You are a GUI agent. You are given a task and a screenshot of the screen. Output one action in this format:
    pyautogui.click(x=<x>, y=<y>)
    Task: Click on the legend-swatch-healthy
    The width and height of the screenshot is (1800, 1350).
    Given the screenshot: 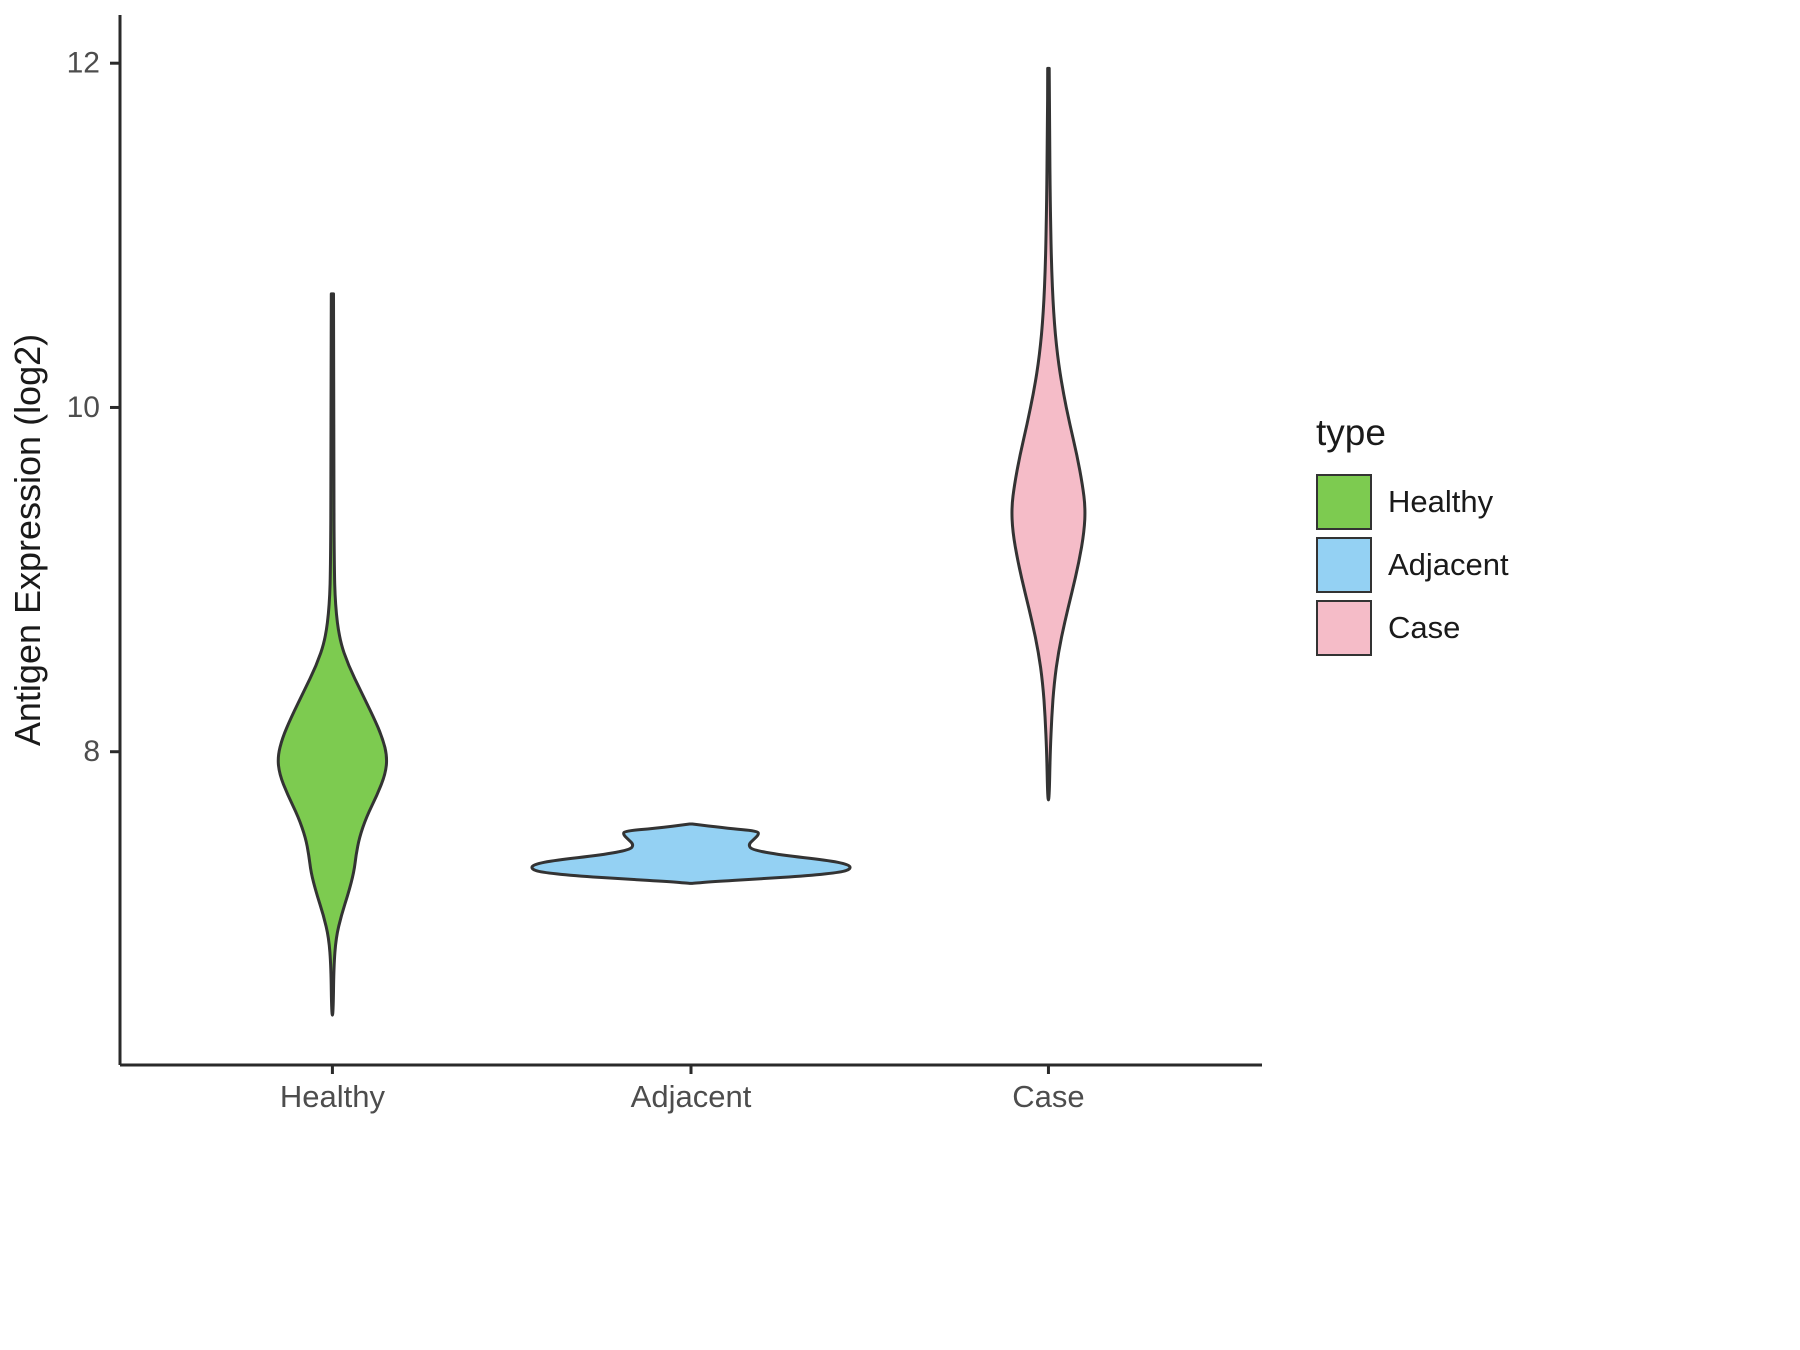 What is the action you would take?
    pyautogui.click(x=1344, y=502)
    